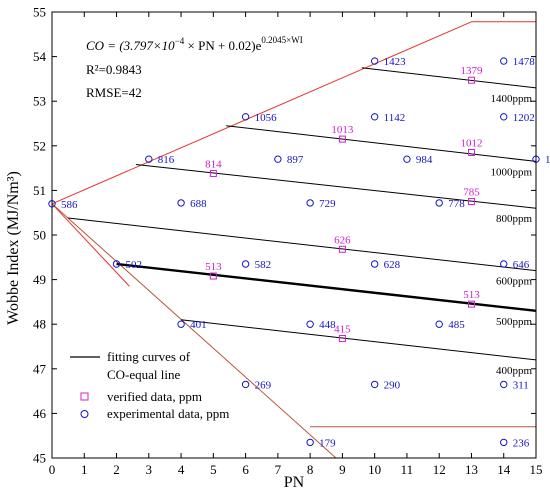 Image resolution: width=550 pixels, height=493 pixels. Describe the element at coordinates (514, 219) in the screenshot. I see `fitting-curve-label: 800ppm` at that location.